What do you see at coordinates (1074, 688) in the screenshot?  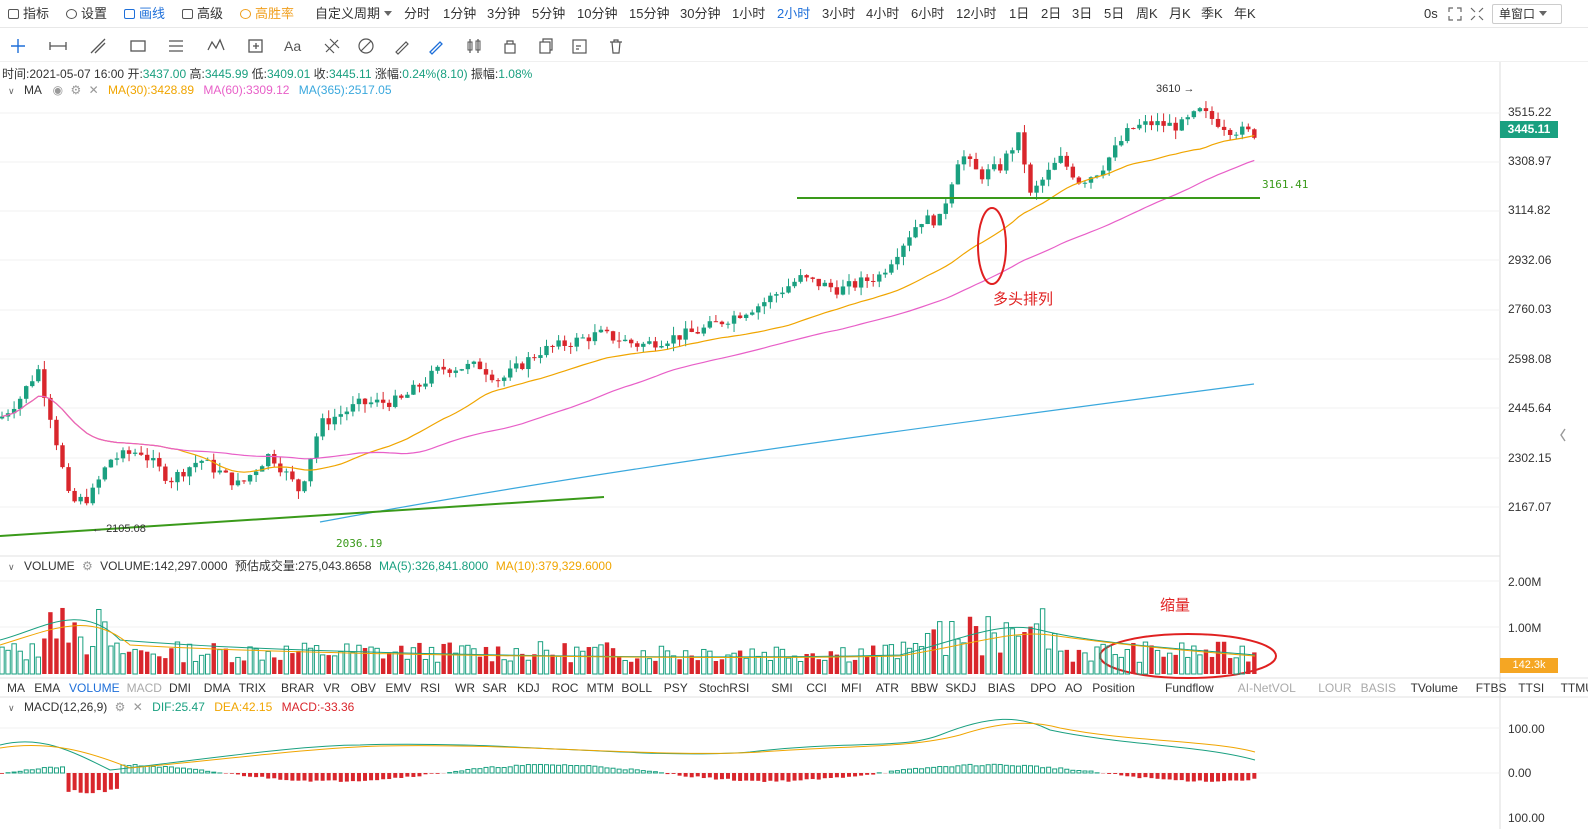 I see `indicator-tab-ao: AO` at bounding box center [1074, 688].